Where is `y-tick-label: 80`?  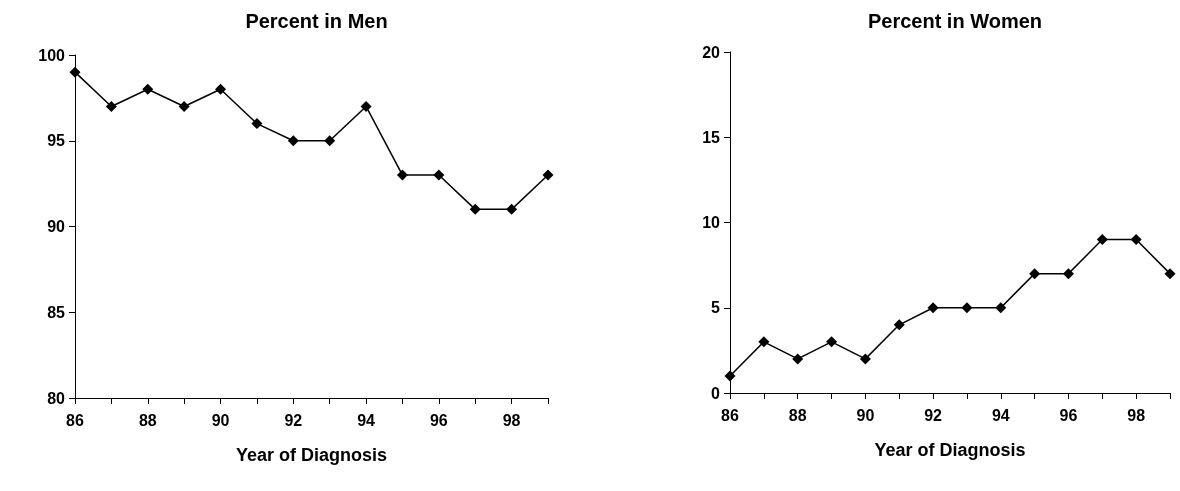
y-tick-label: 80 is located at coordinates (56, 398).